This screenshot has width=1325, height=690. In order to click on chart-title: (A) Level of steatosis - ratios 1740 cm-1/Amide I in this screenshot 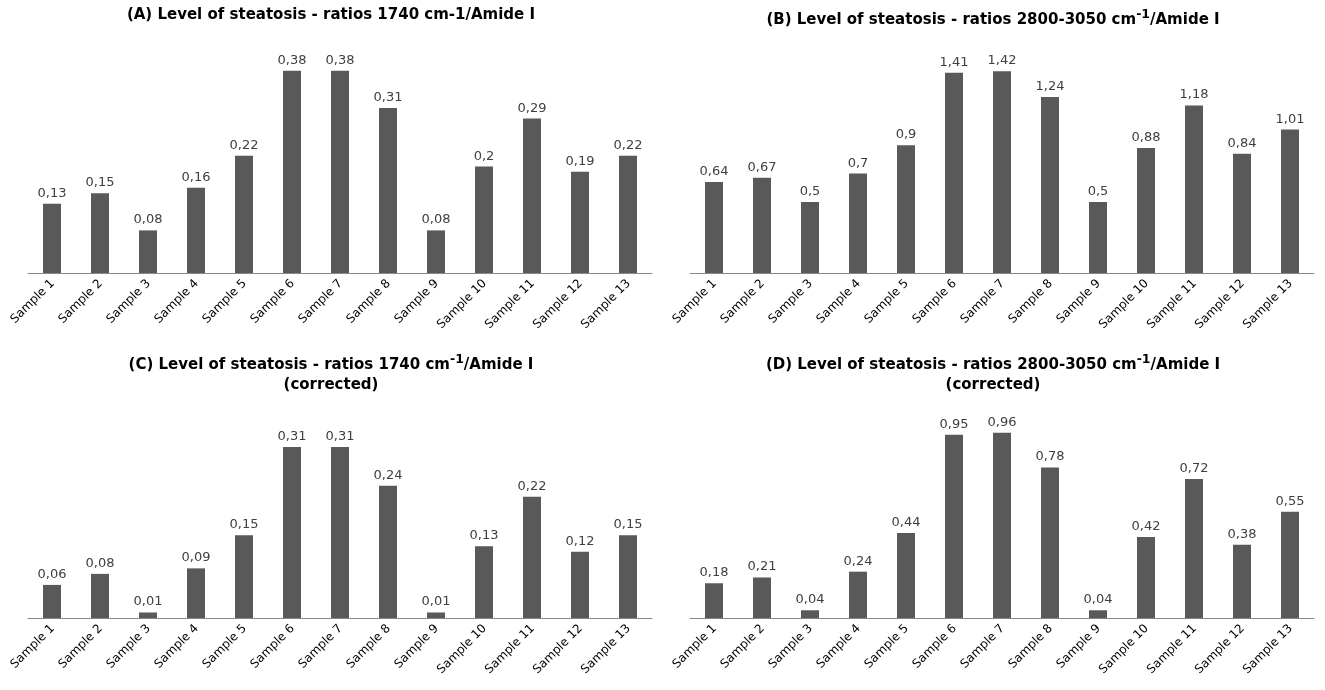, I will do `click(331, 14)`.